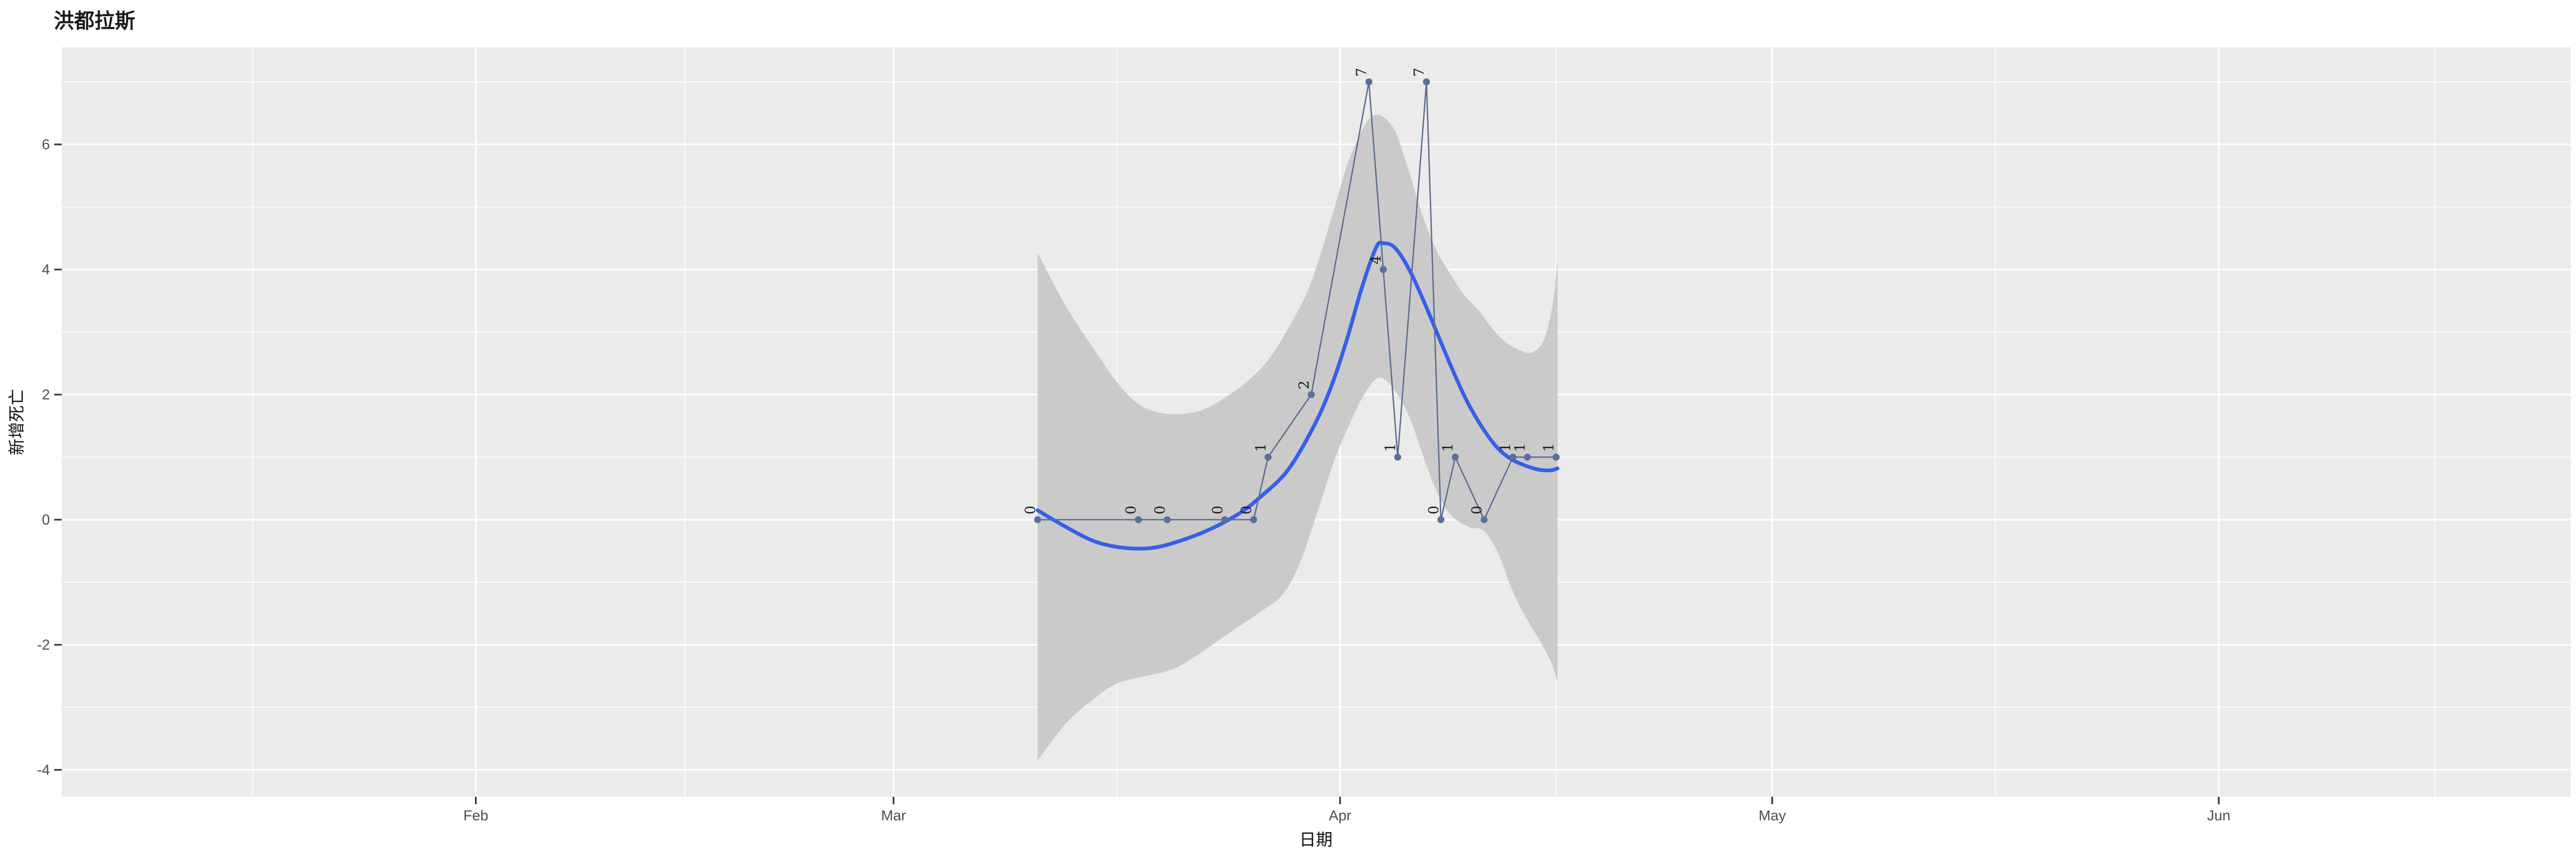  What do you see at coordinates (46, 269) in the screenshot?
I see `y-tick-label: 4` at bounding box center [46, 269].